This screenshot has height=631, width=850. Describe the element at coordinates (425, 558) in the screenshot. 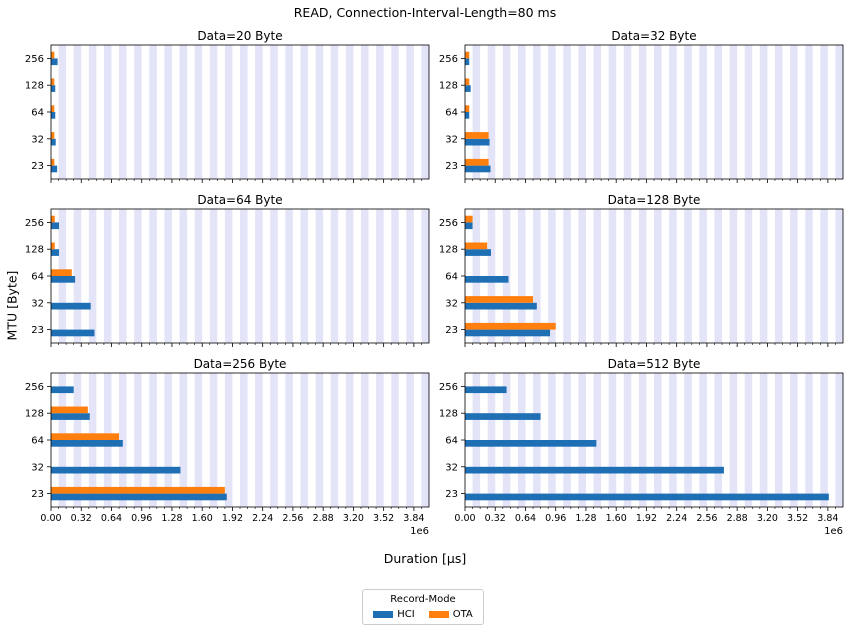

I see `x-axis-label: Duration [µs]` at that location.